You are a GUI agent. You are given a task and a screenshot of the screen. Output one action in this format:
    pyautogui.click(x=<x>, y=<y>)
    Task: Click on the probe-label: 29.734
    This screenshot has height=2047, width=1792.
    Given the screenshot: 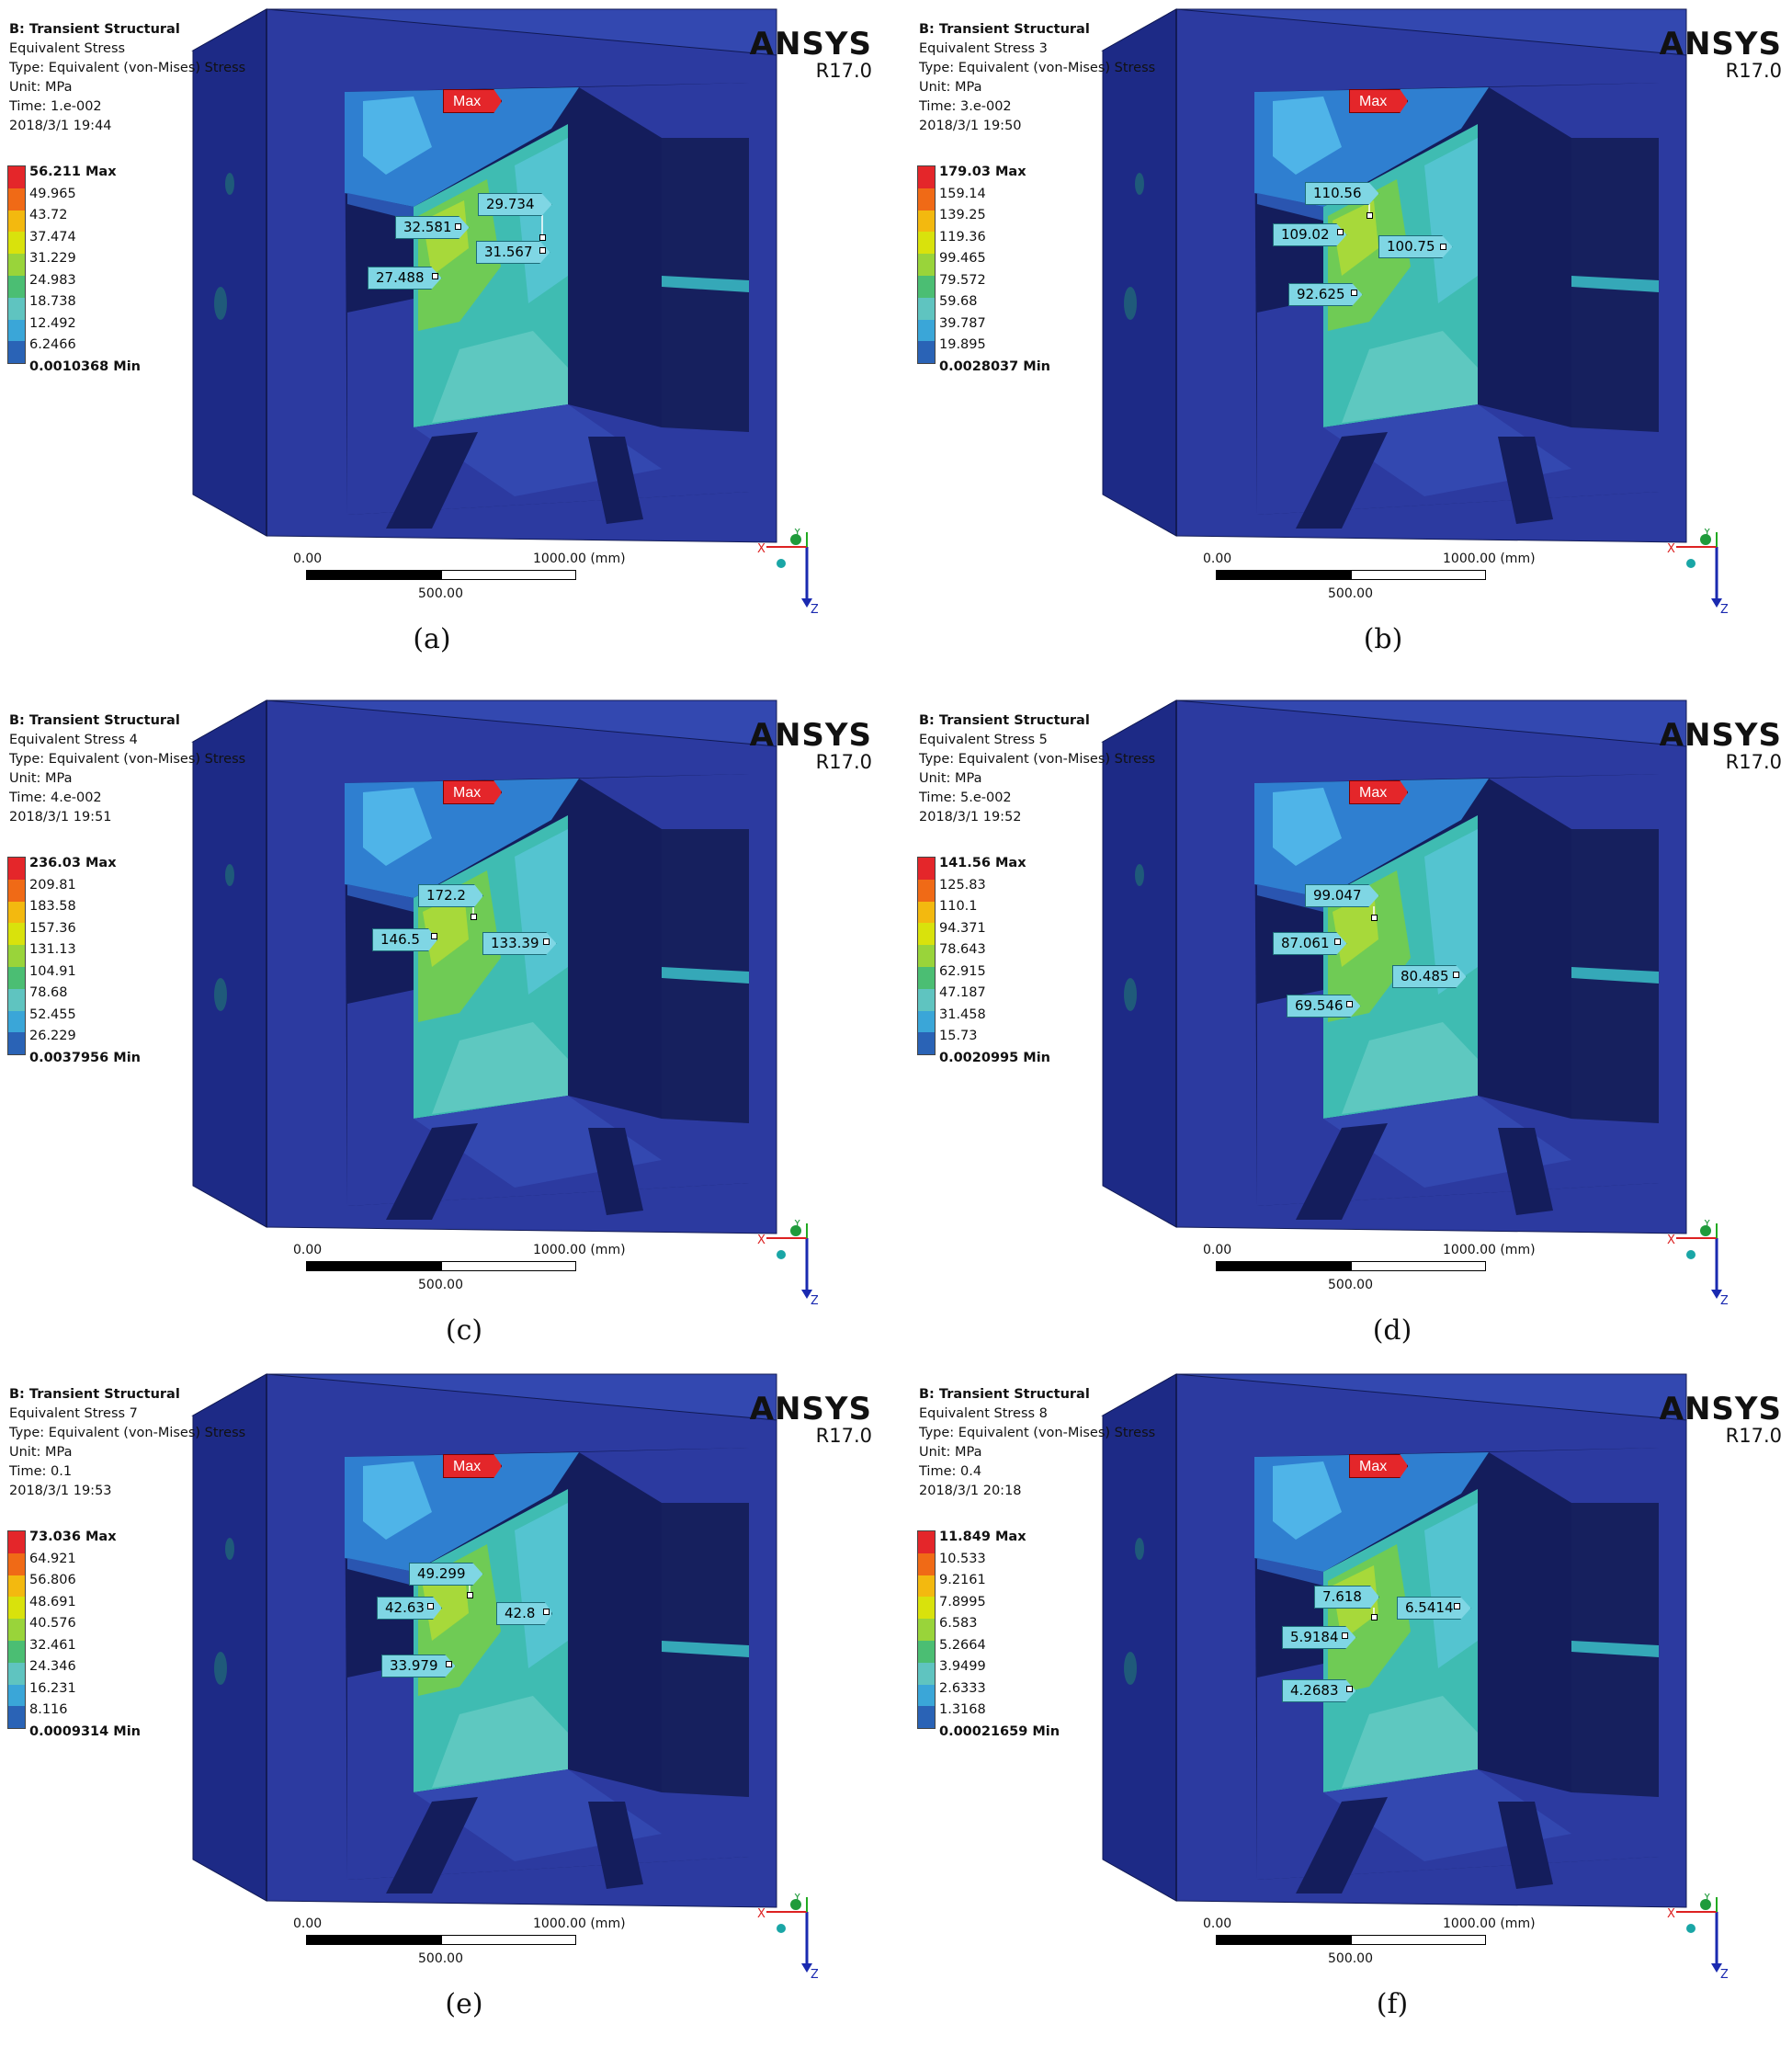 What is the action you would take?
    pyautogui.click(x=515, y=205)
    